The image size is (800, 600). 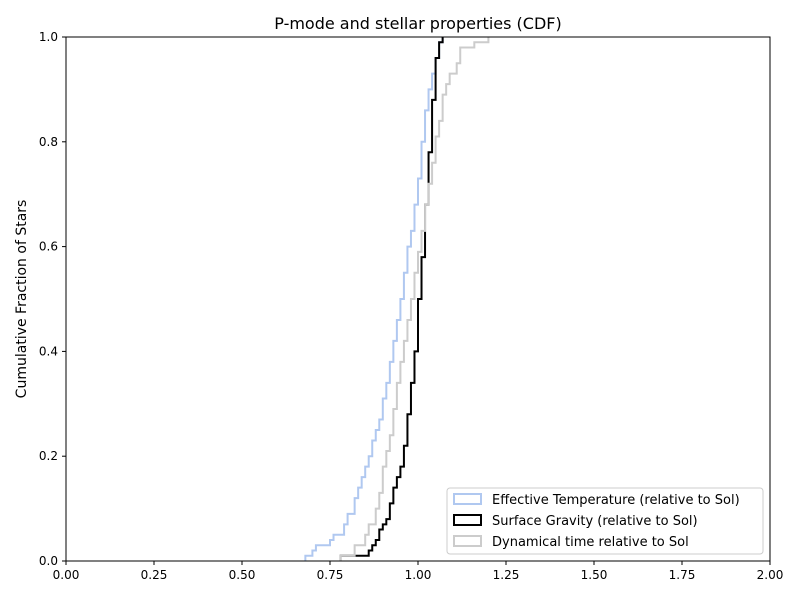 I want to click on x-tick-label: 0.00, so click(x=66, y=575).